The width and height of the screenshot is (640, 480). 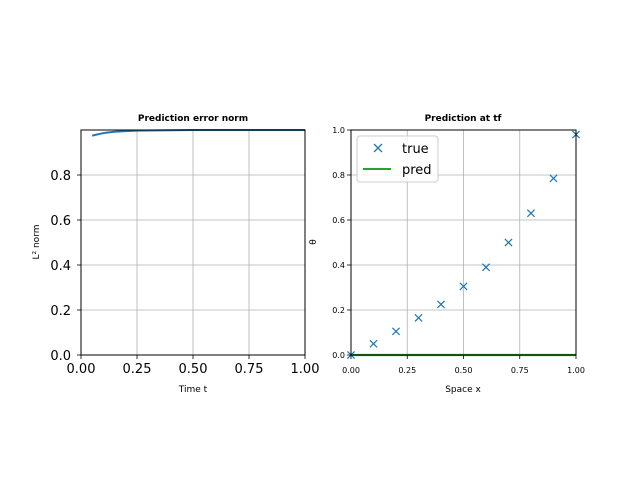 What do you see at coordinates (314, 242) in the screenshot?
I see `y-axis-label: θ` at bounding box center [314, 242].